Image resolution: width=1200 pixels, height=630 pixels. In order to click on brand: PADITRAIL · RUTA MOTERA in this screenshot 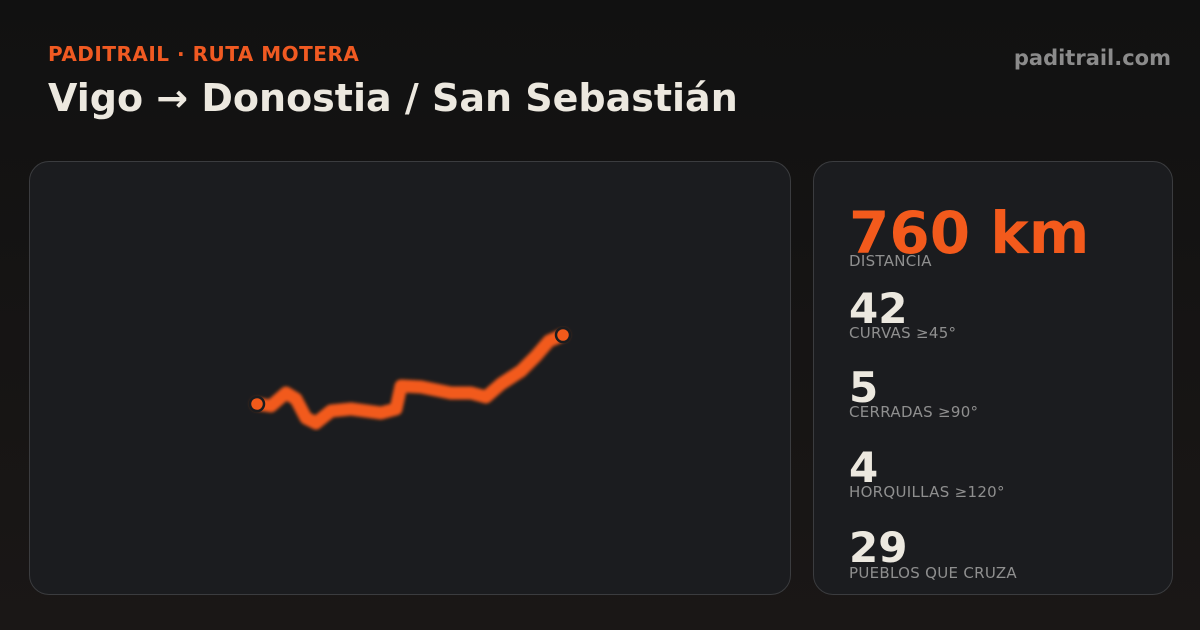, I will do `click(204, 54)`.